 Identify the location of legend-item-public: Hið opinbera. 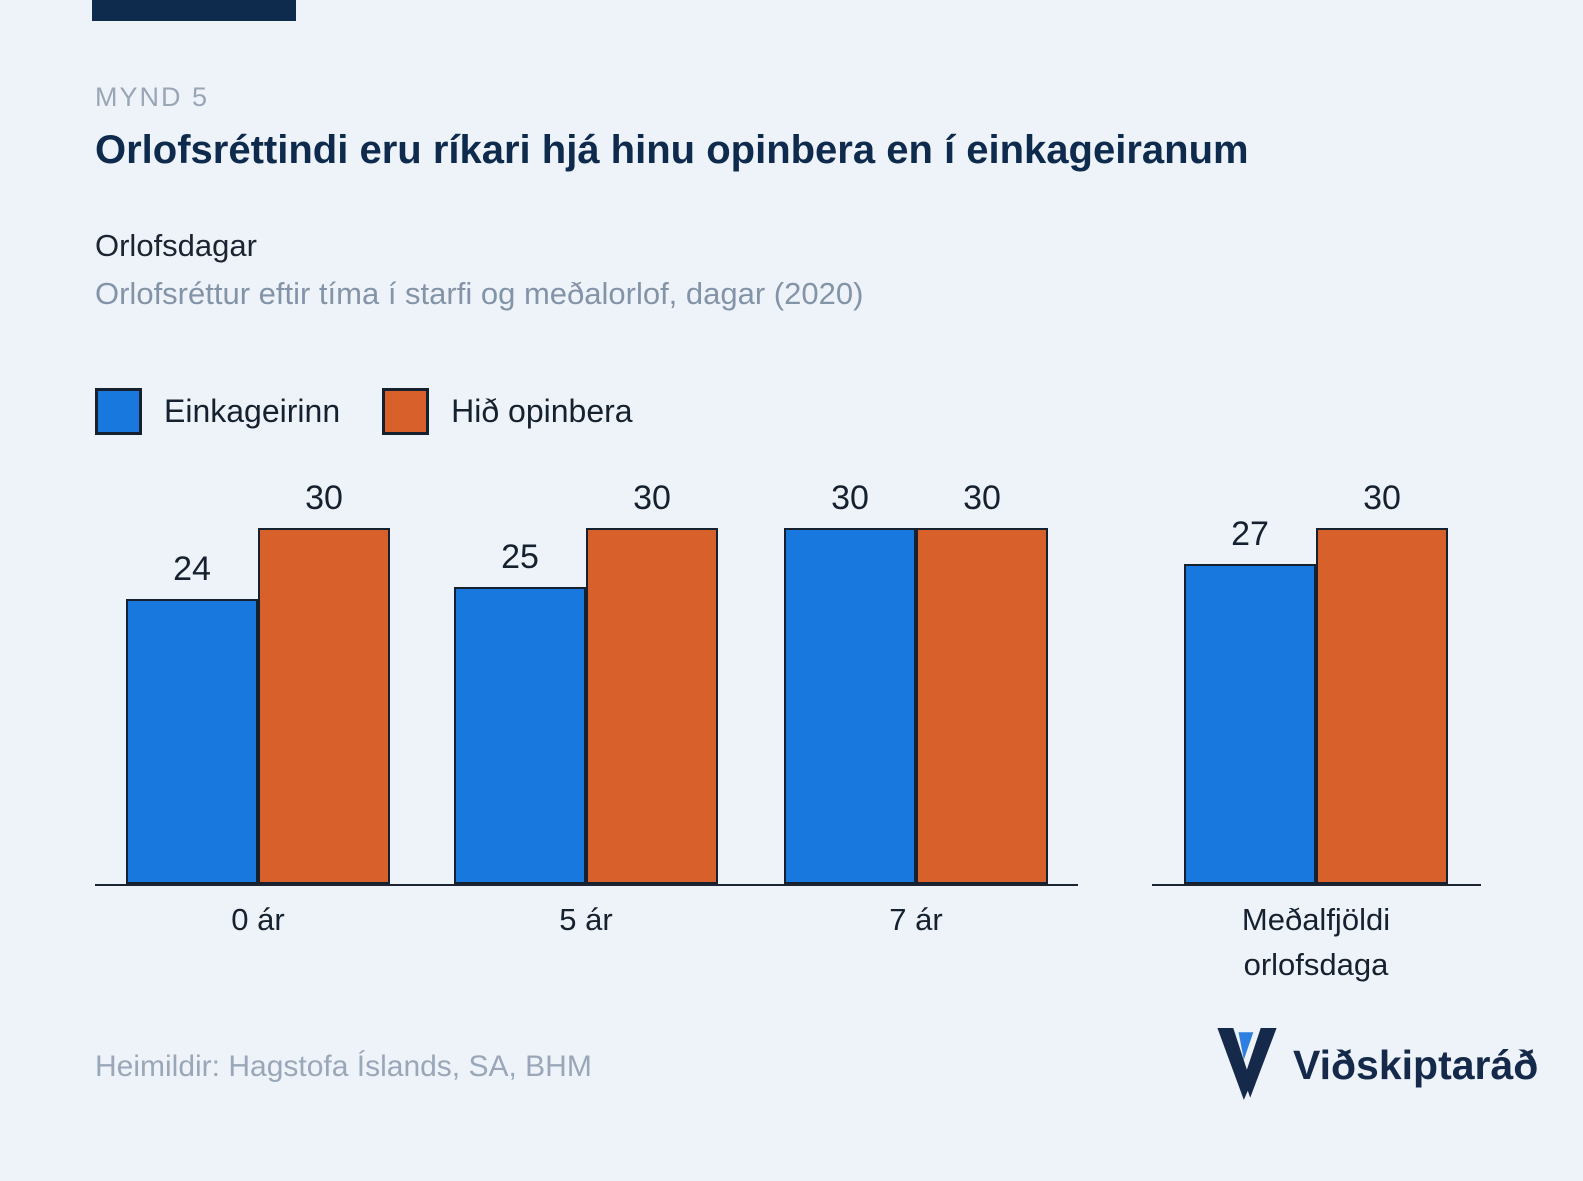
(507, 411).